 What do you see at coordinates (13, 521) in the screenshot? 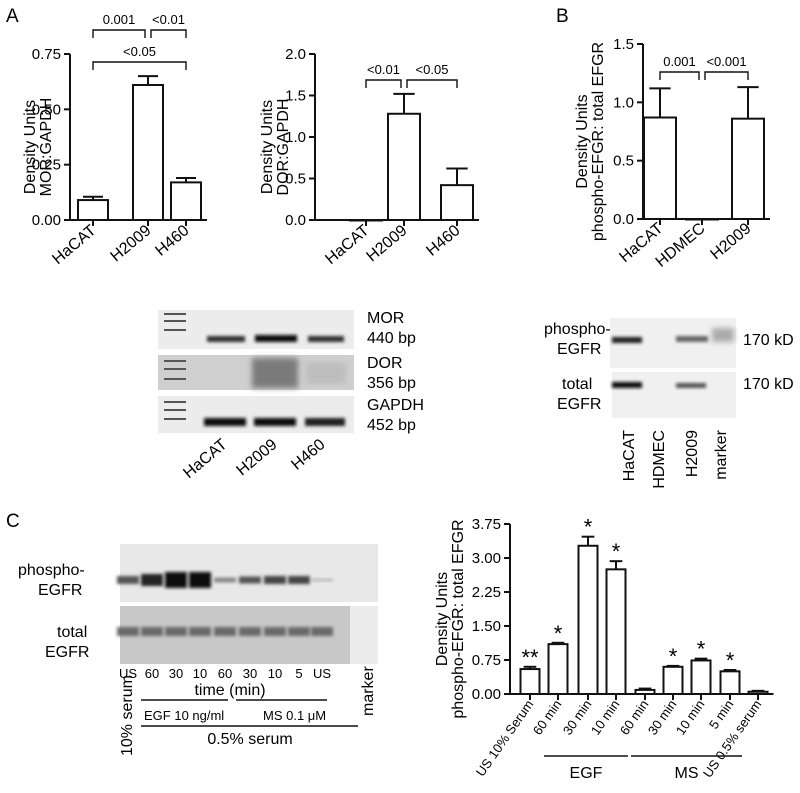
I see `panel-letter-c: C` at bounding box center [13, 521].